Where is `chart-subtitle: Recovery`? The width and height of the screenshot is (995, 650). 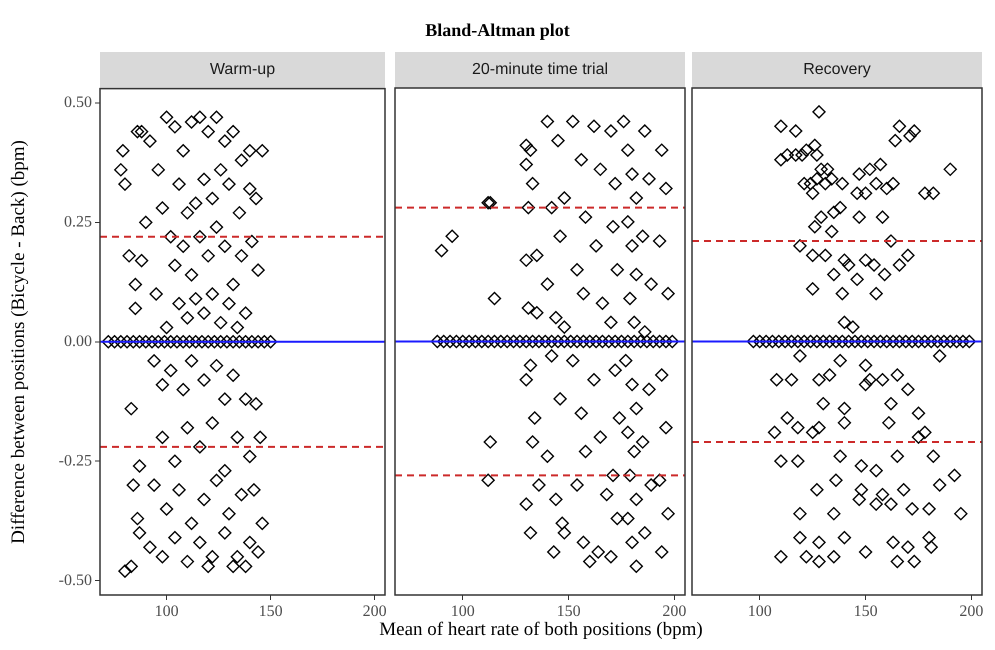
chart-subtitle: Recovery is located at coordinates (837, 70).